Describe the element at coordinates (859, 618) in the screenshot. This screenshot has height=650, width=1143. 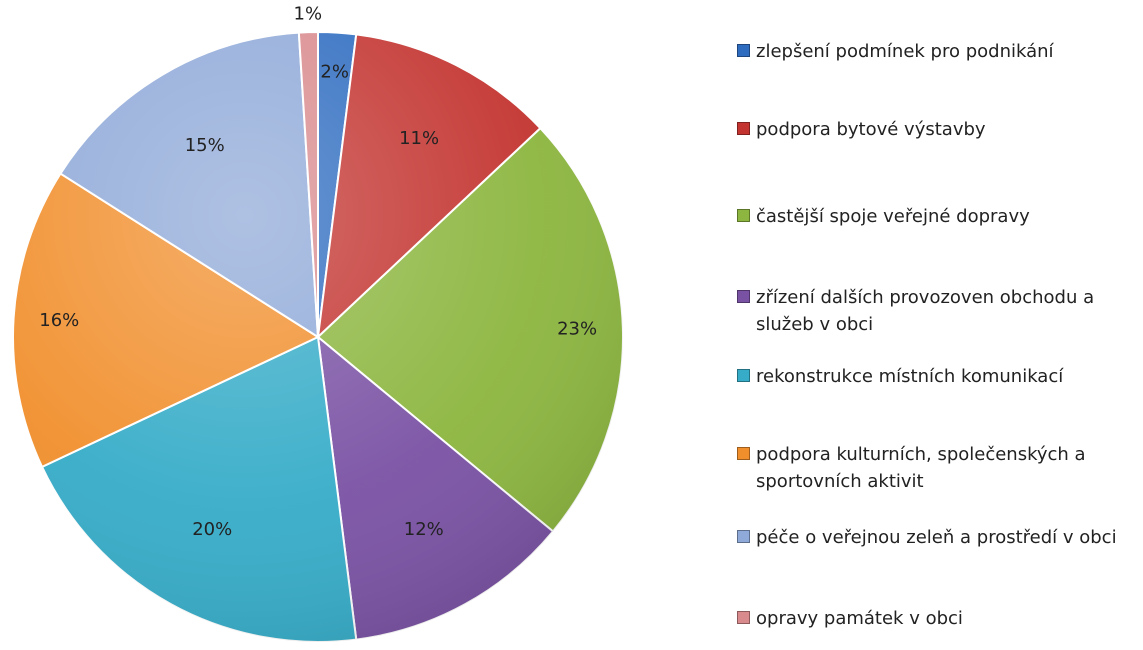
I see `legend-label: opravy památek v obci` at that location.